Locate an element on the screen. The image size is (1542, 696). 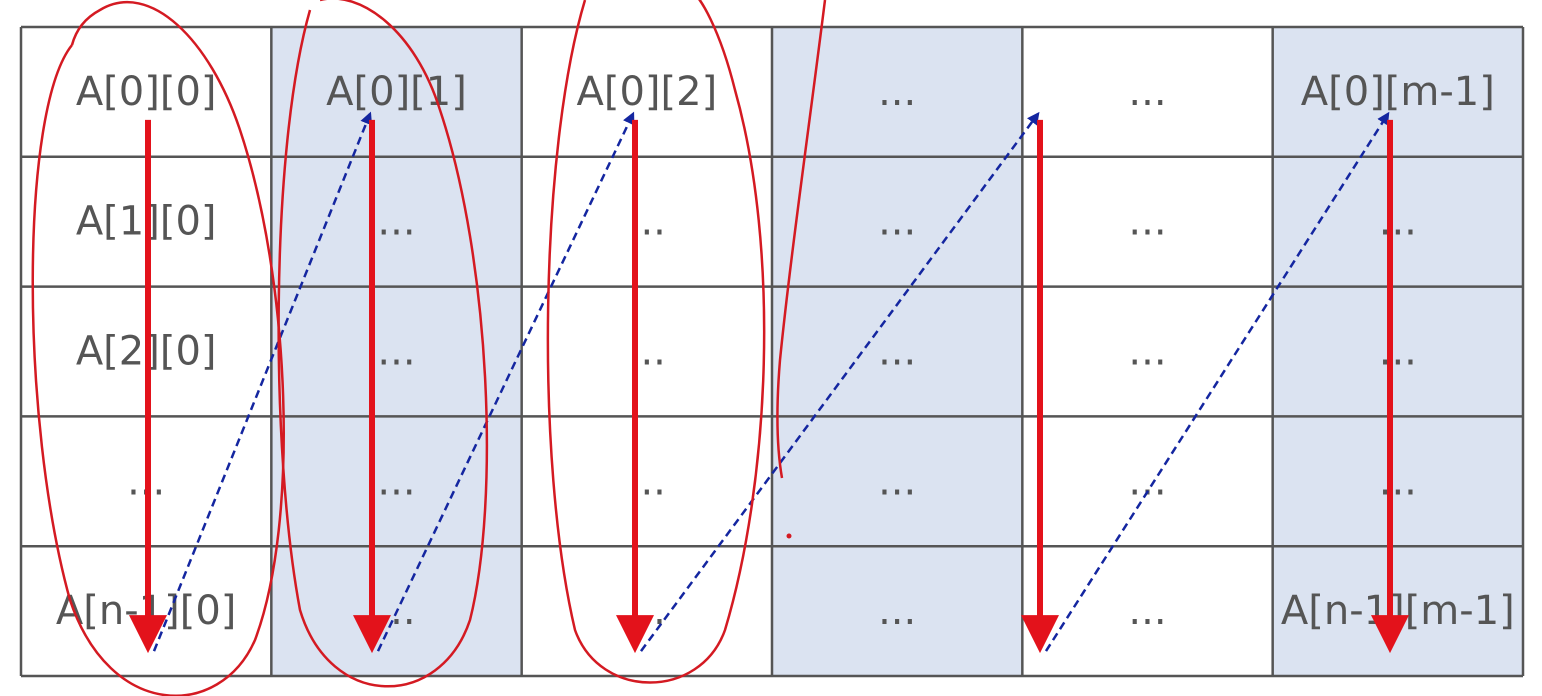
cell-label-r0-c5: A[0][m-1] is located at coordinates (1398, 92).